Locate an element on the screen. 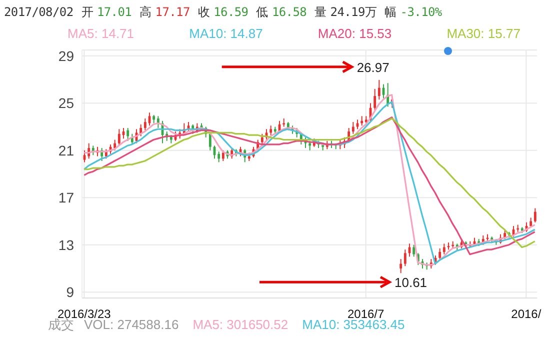 The image size is (548, 338). y-tick-label: 21 is located at coordinates (66, 150).